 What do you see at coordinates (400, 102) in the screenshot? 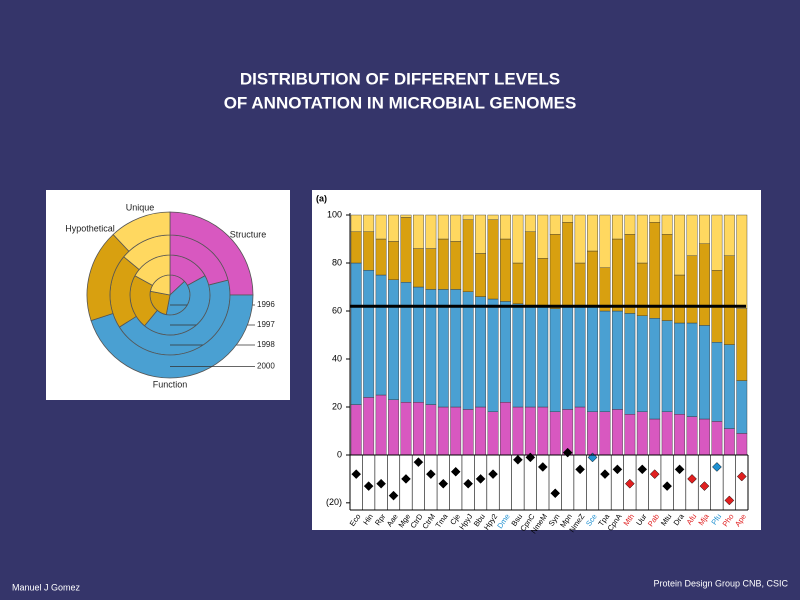
I see `title-line: OF ANNOTATION IN MICROBIAL GENOMES` at bounding box center [400, 102].